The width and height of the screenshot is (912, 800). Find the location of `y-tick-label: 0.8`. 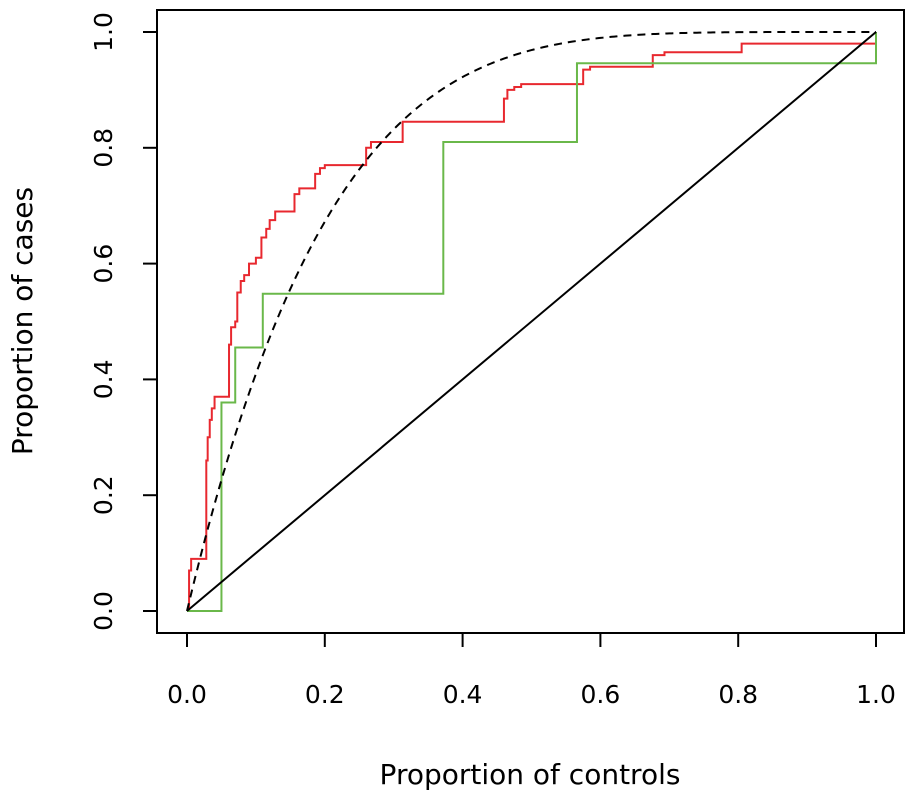

y-tick-label: 0.8 is located at coordinates (103, 148).